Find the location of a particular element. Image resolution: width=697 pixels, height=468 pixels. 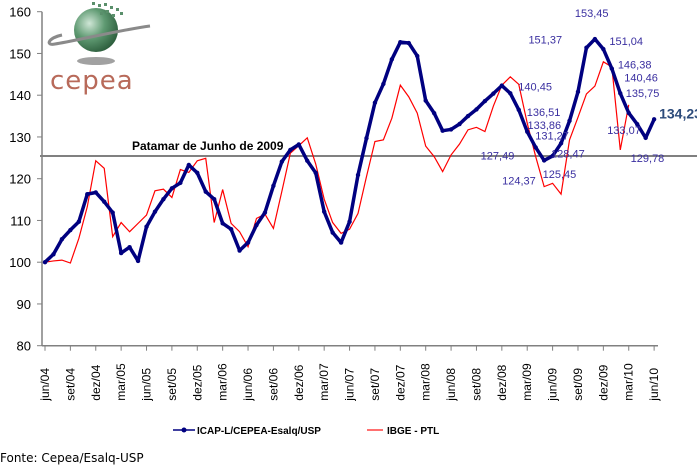

reference-line-label: Patamar de Junho de 2009 is located at coordinates (208, 146).